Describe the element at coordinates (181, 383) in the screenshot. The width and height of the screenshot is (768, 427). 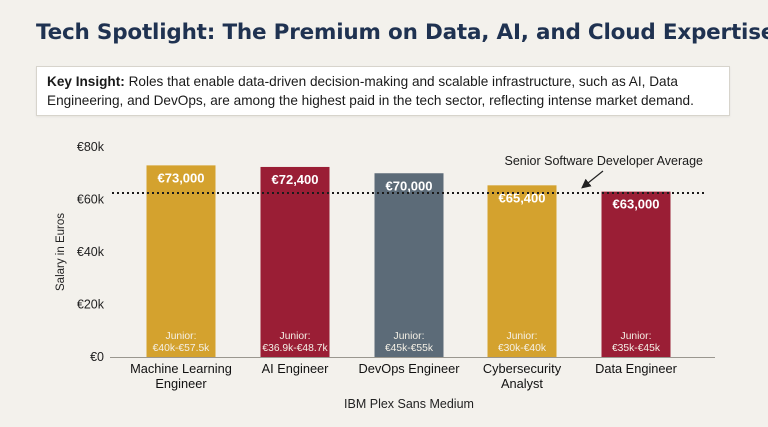
I see `category-label: Engineer` at that location.